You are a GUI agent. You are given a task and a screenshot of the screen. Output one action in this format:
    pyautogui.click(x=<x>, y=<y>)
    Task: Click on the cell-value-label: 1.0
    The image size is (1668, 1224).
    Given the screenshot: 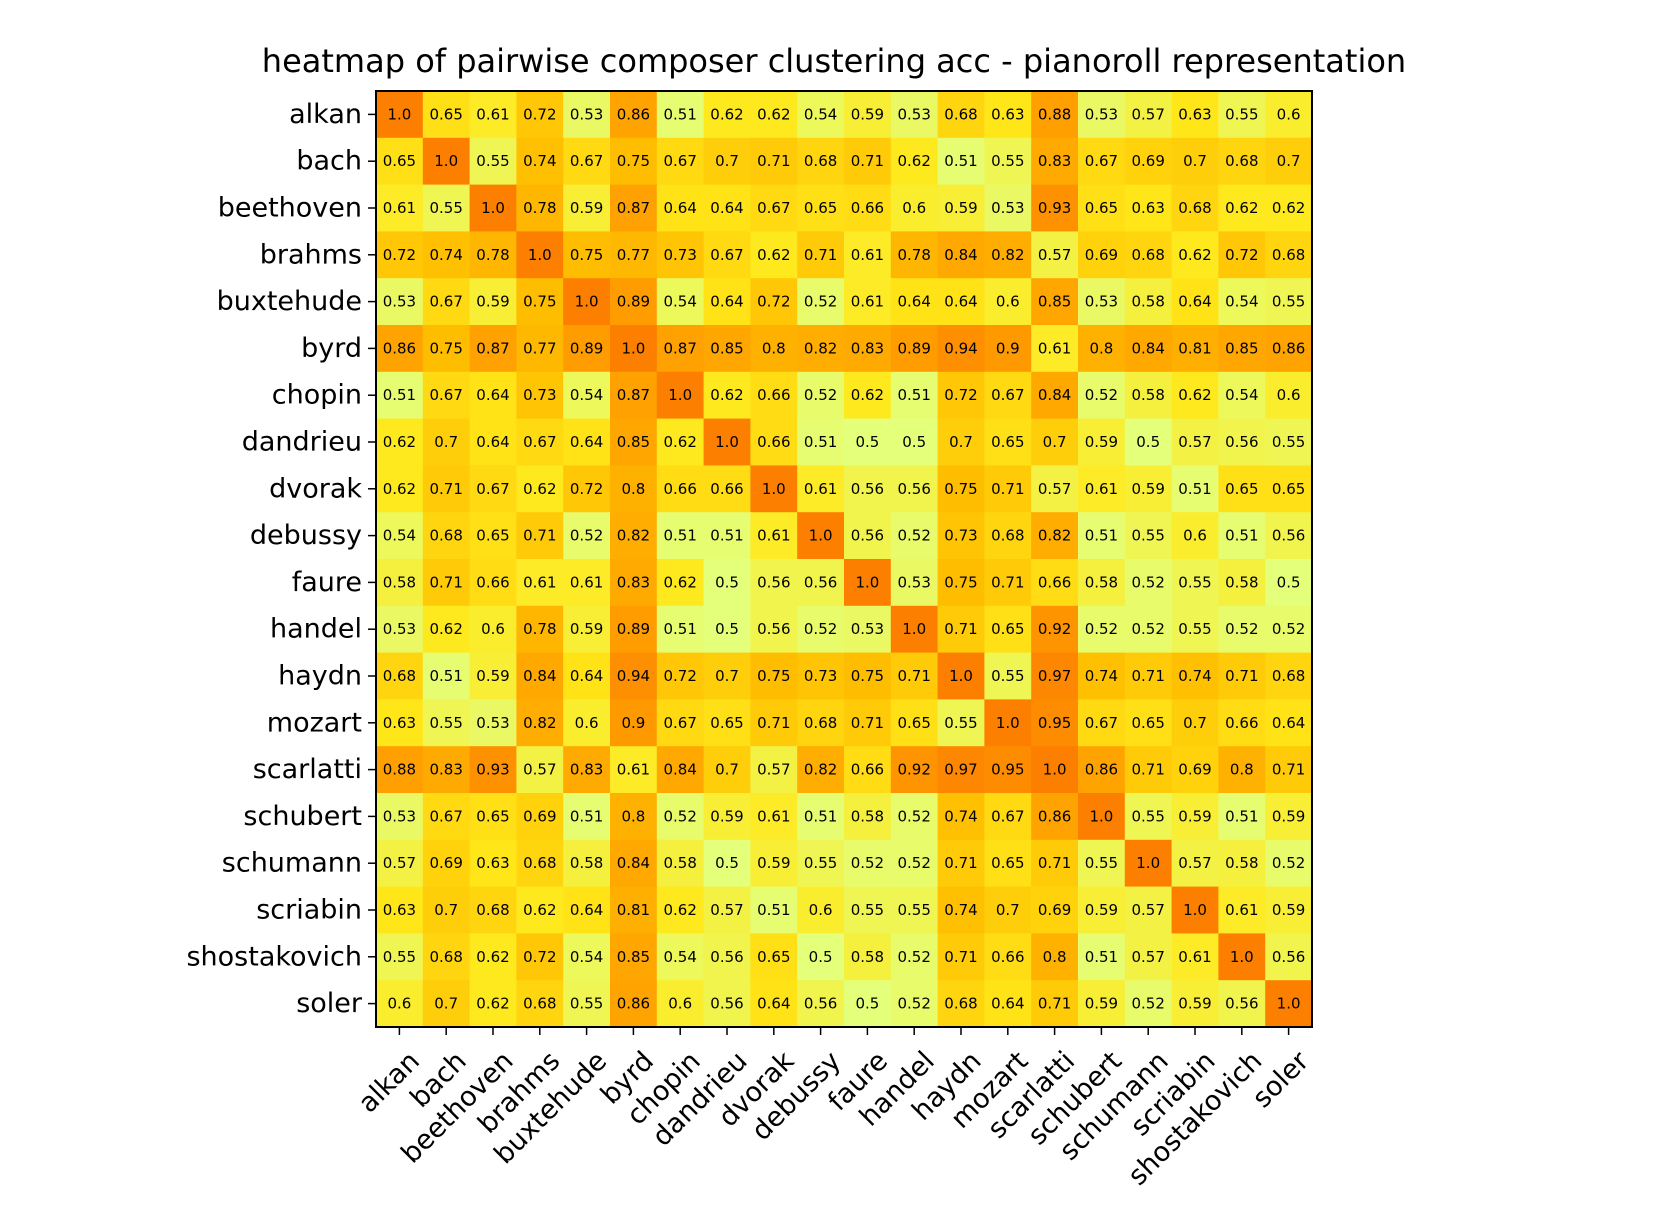 What is the action you would take?
    pyautogui.click(x=867, y=582)
    